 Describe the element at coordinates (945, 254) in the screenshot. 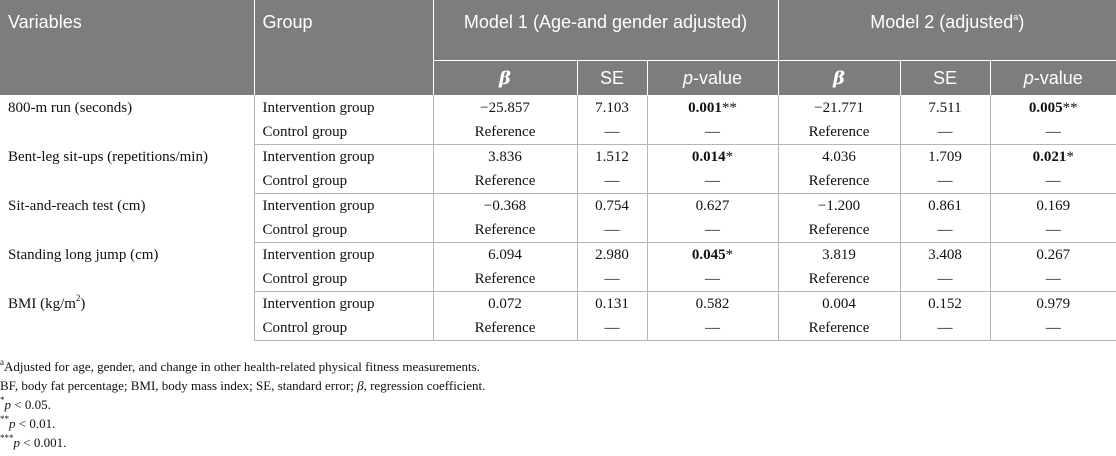

I see `m2-se-cell: 3.408` at that location.